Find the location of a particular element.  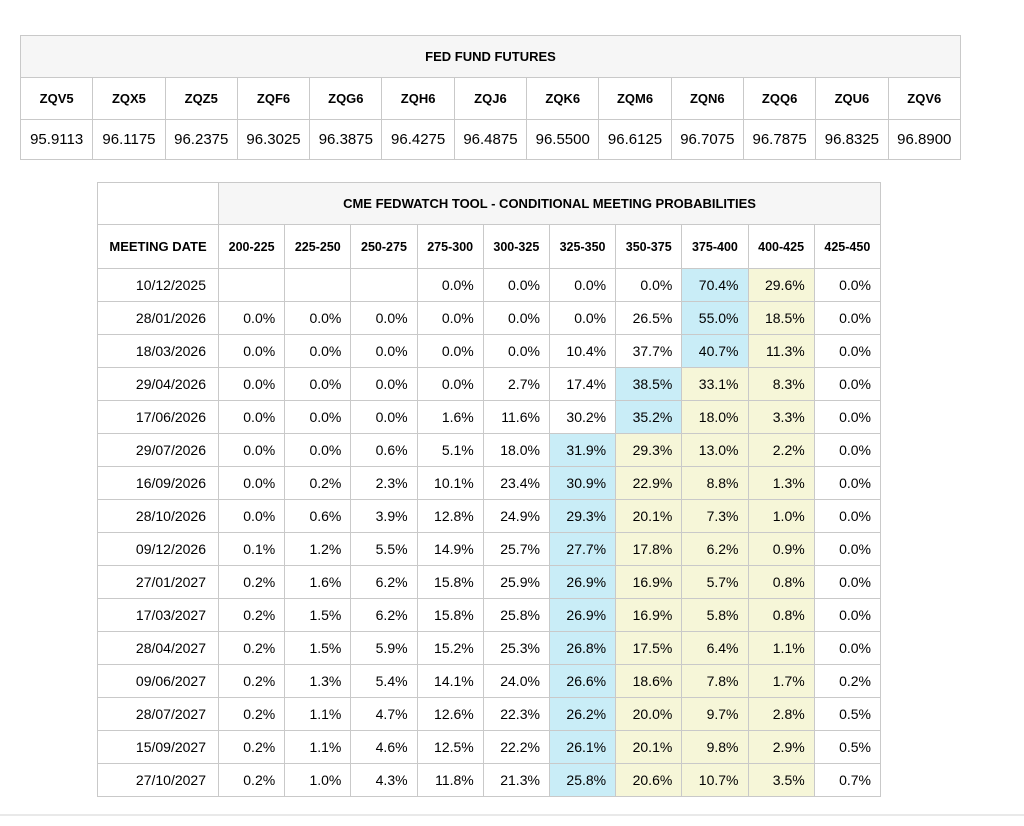

probability-cell: 9.7% is located at coordinates (715, 714).